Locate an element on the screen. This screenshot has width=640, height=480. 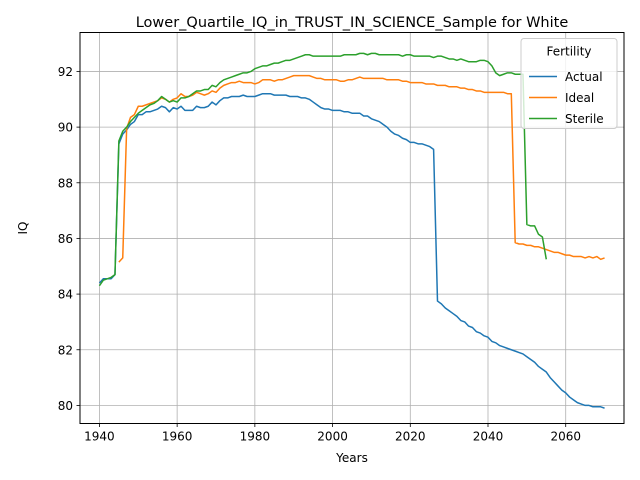
y-tick-label: 88 is located at coordinates (65, 183).